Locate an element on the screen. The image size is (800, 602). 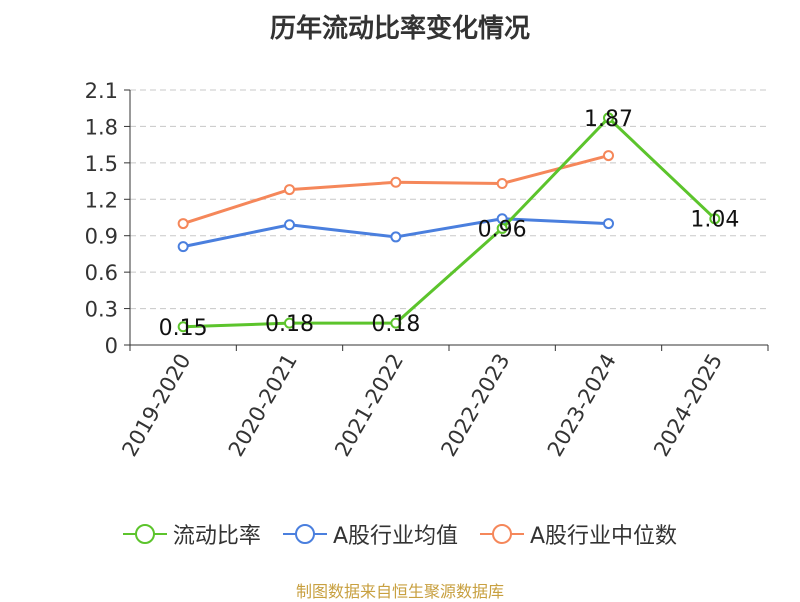
y-tick-label: 0.9 is located at coordinates (101, 237).